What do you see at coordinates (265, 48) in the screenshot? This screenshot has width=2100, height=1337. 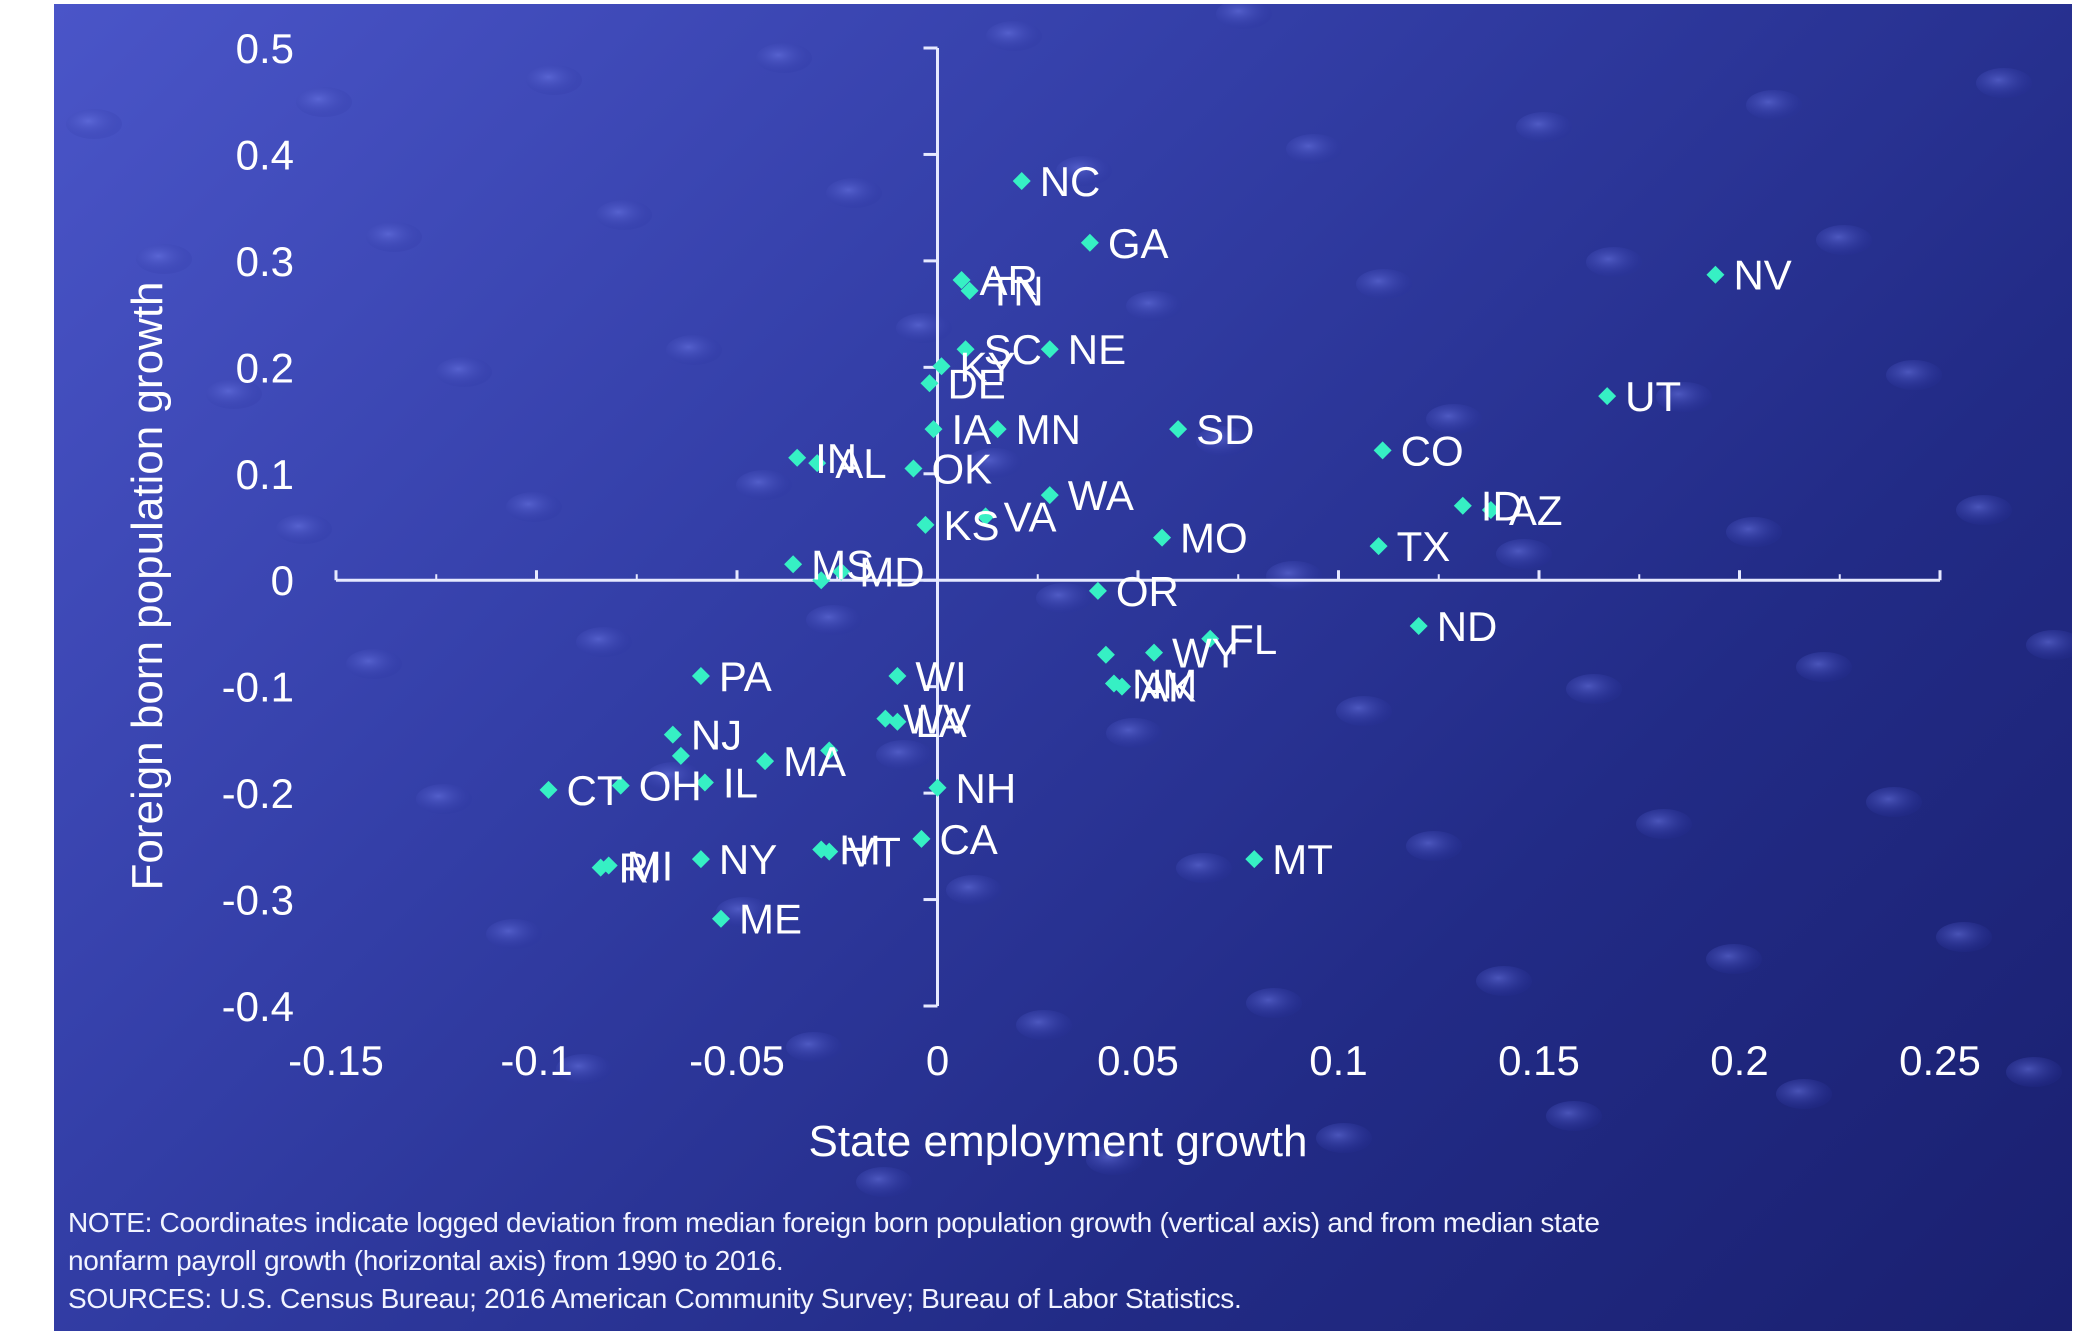 I see `y-tick-label: 0.5` at bounding box center [265, 48].